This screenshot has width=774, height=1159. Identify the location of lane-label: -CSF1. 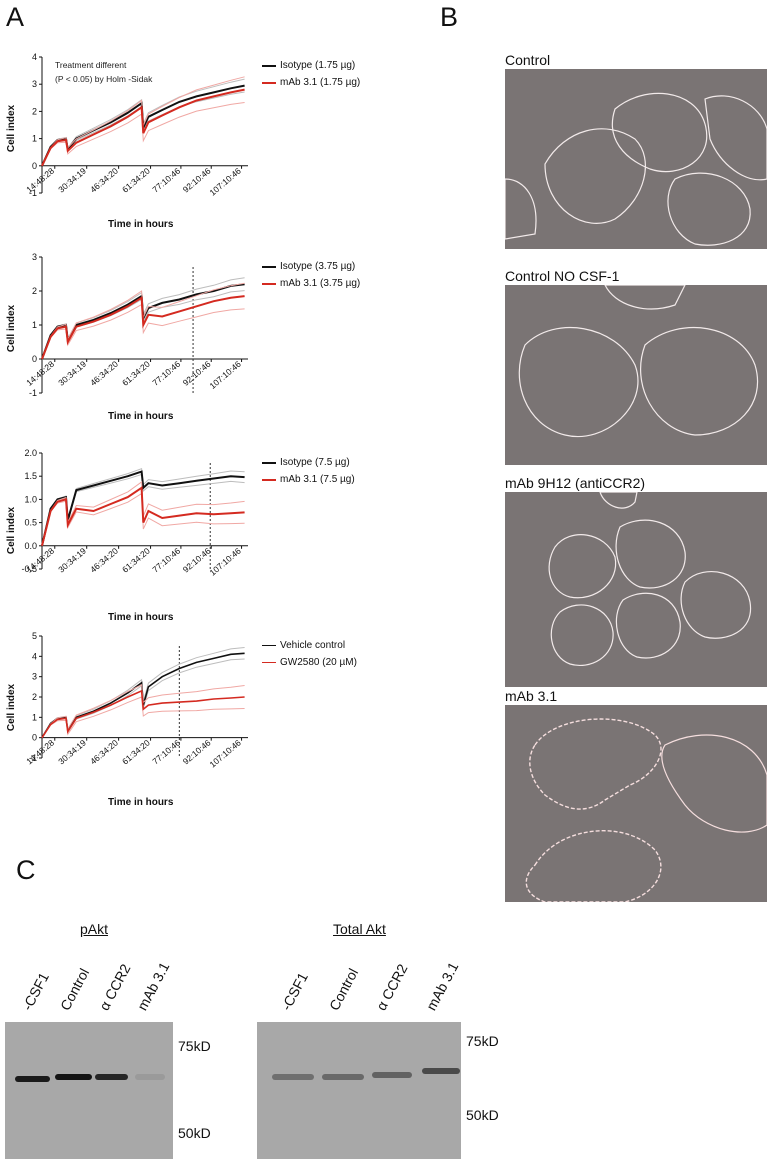
(294, 991).